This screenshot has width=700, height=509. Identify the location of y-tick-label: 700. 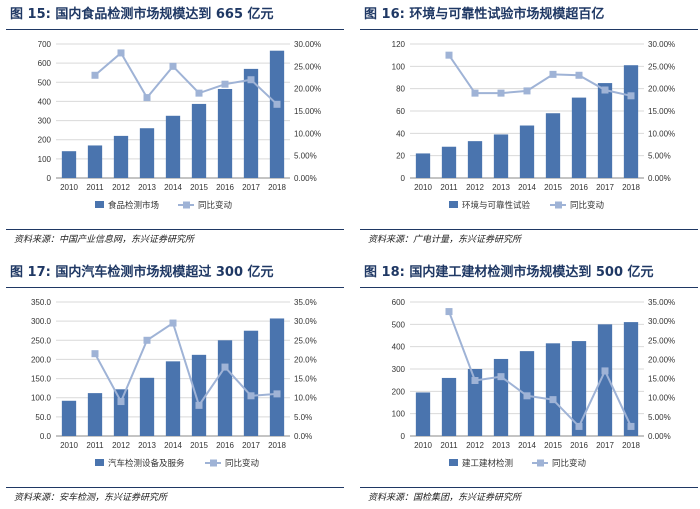
(45, 44).